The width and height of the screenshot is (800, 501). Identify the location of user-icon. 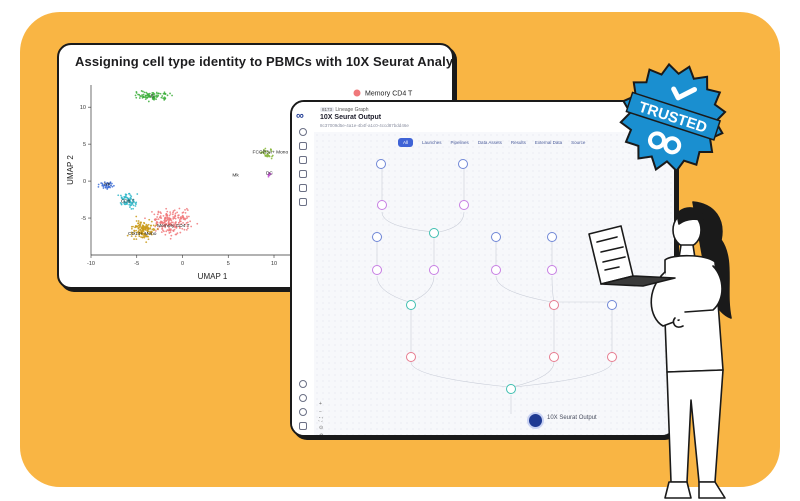
(303, 398).